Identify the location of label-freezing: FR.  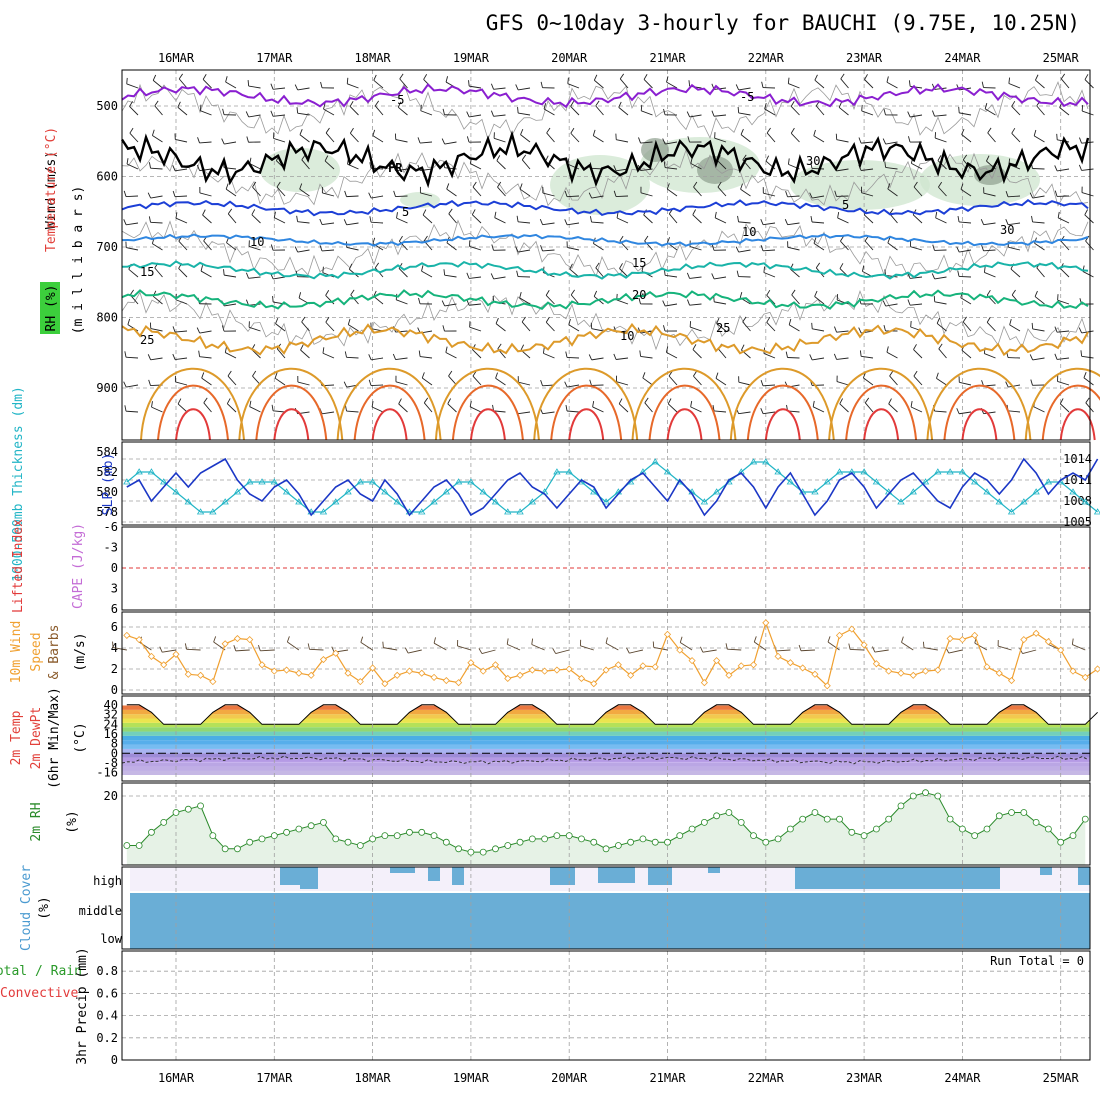
(395, 168).